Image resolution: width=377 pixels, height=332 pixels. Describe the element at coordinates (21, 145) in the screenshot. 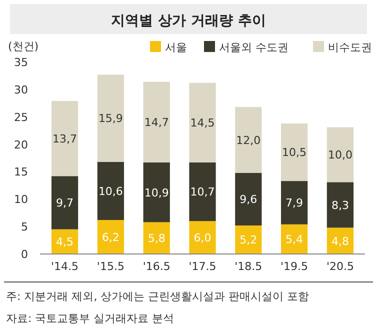

I see `y-tick-label: 20` at that location.